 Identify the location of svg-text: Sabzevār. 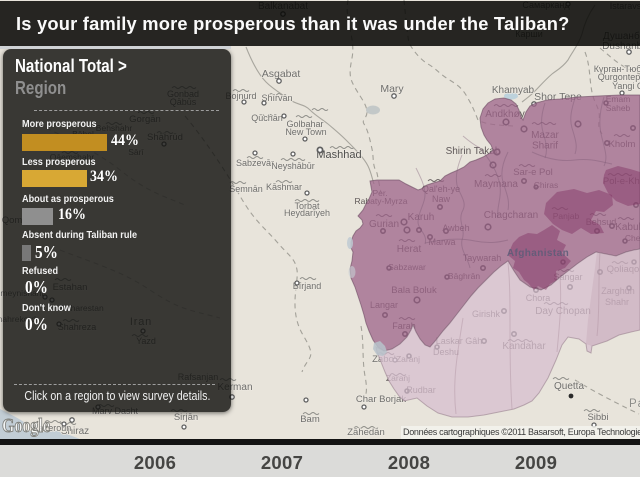
(255, 163).